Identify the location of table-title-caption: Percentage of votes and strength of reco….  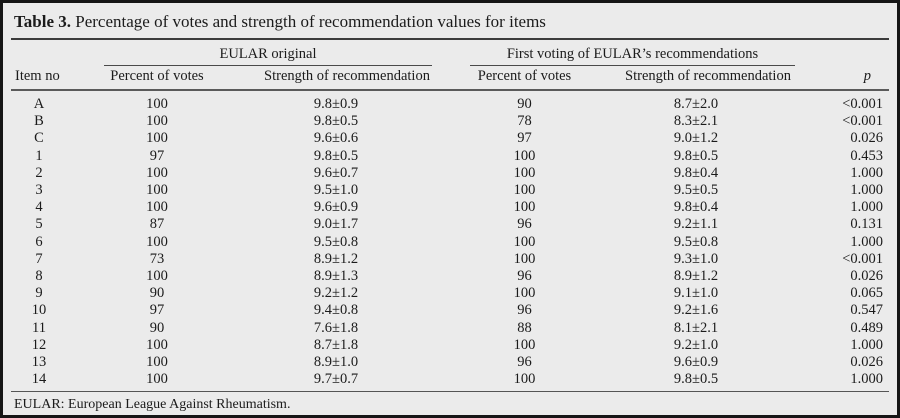
(310, 21).